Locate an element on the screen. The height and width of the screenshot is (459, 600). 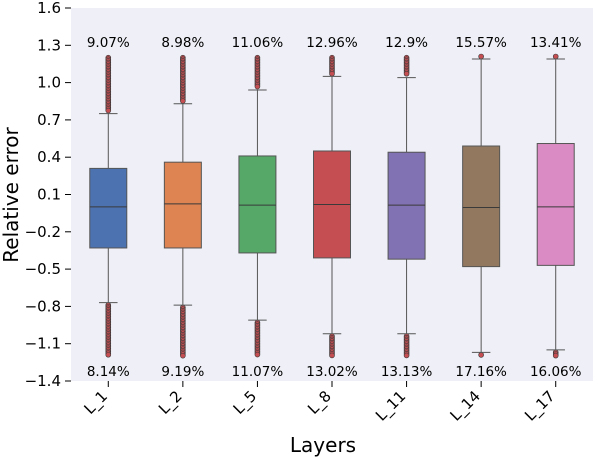
y-tick-label: −1.4 is located at coordinates (43, 381).